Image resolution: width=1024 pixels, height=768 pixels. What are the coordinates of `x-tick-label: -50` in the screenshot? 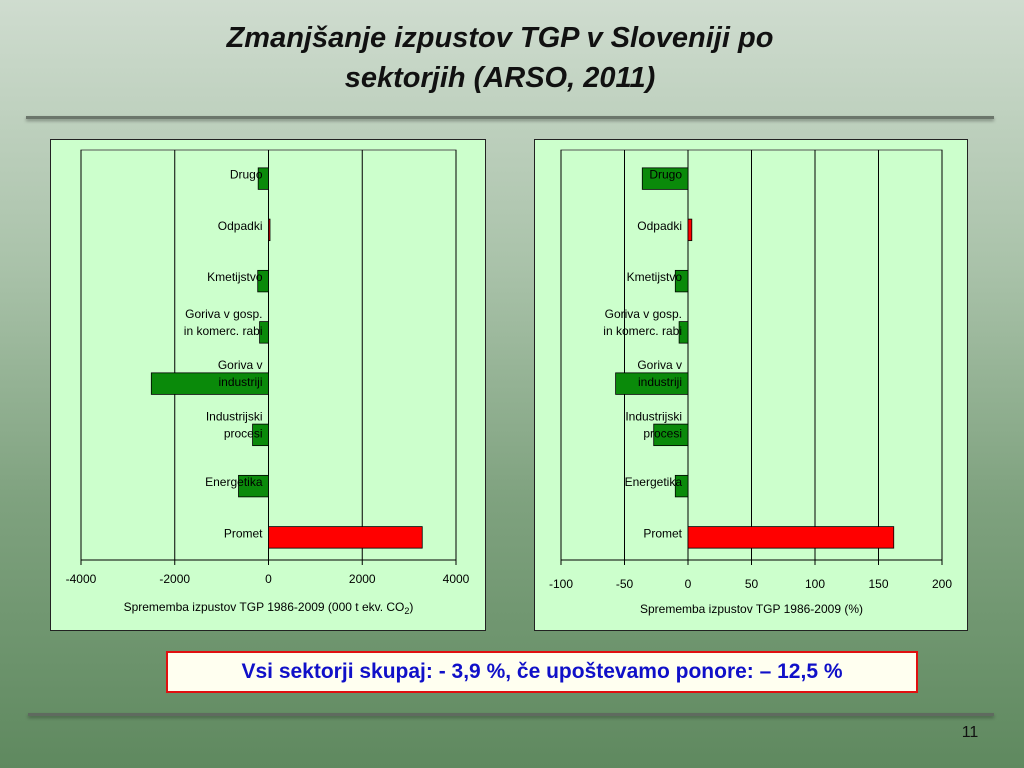 It's located at (625, 584).